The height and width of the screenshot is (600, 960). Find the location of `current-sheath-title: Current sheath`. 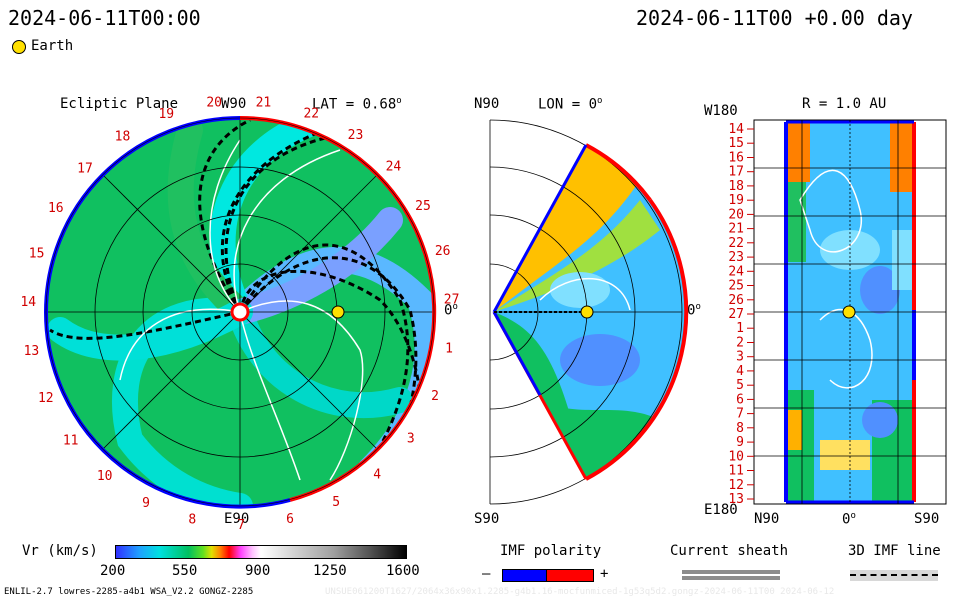

current-sheath-title: Current sheath is located at coordinates (729, 551).